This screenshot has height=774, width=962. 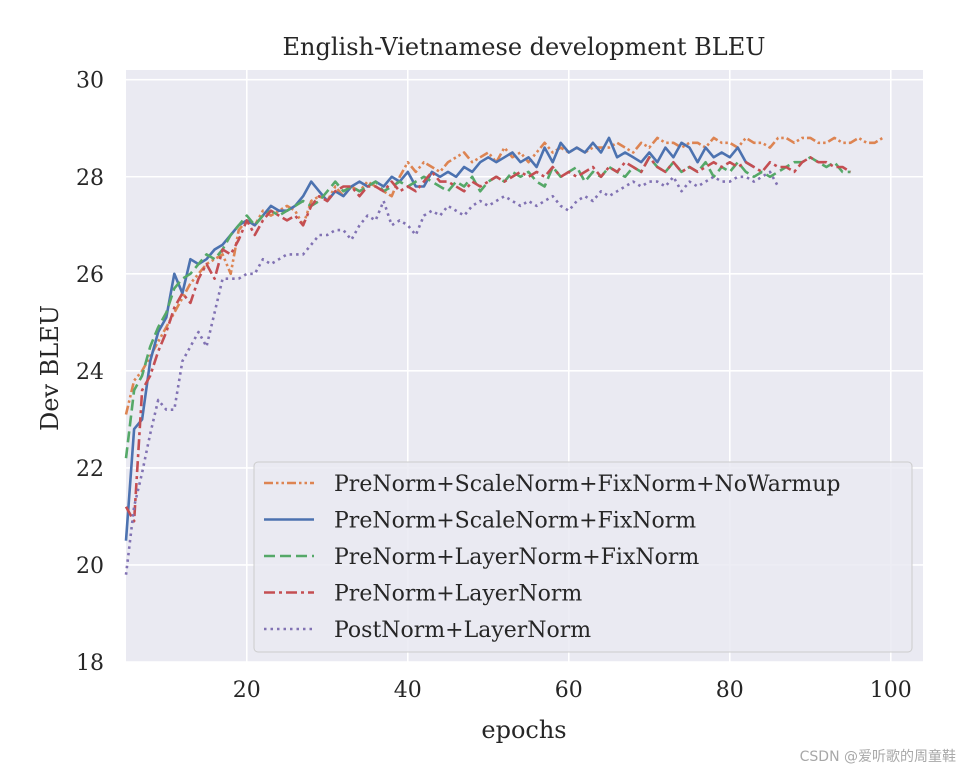 I want to click on y-axis-label: Dev BLEU, so click(x=50, y=368).